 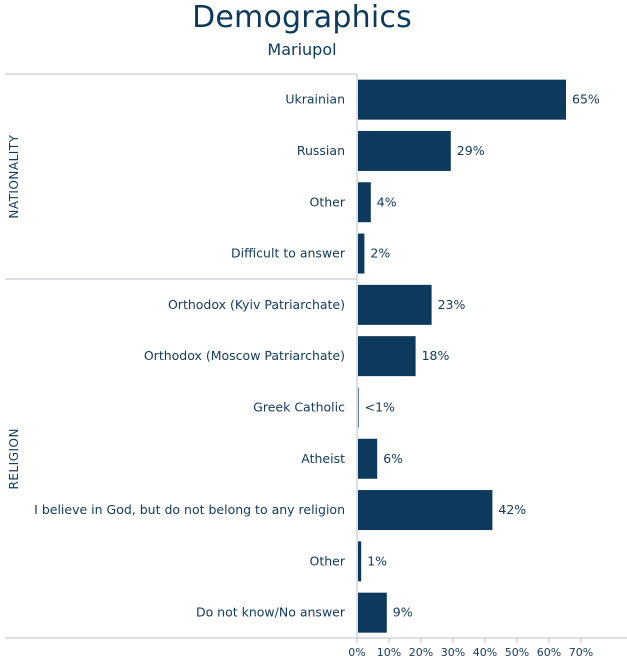 I want to click on category-label: Atheist, so click(x=323, y=458).